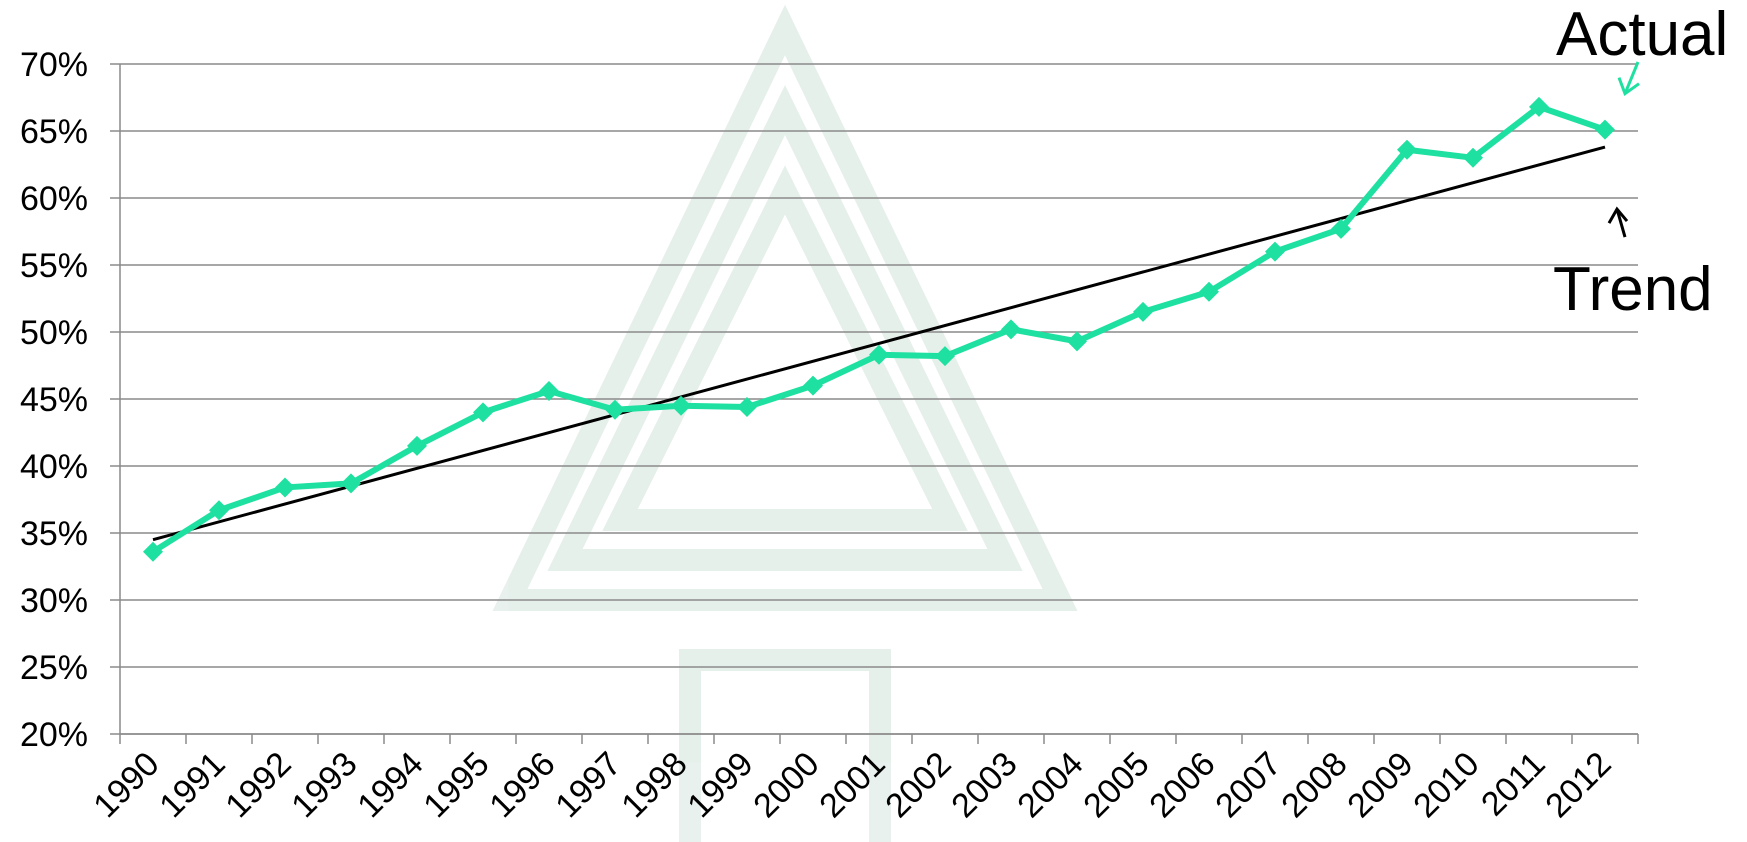  What do you see at coordinates (786, 785) in the screenshot?
I see `x-tick-label: 2000` at bounding box center [786, 785].